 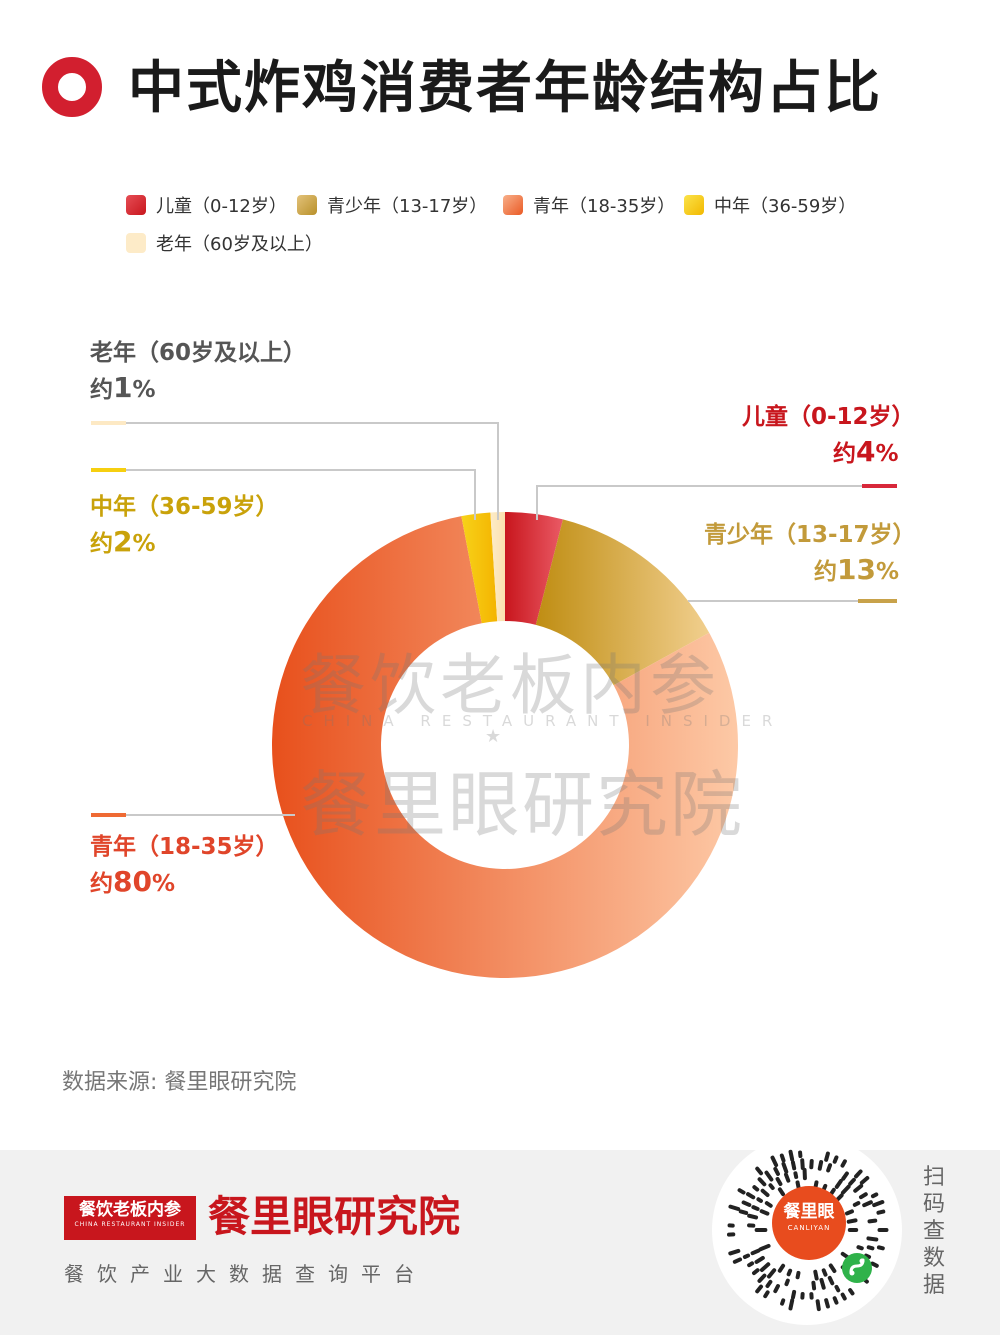 What do you see at coordinates (123, 387) in the screenshot?
I see `label-elder-value: 约1%` at bounding box center [123, 387].